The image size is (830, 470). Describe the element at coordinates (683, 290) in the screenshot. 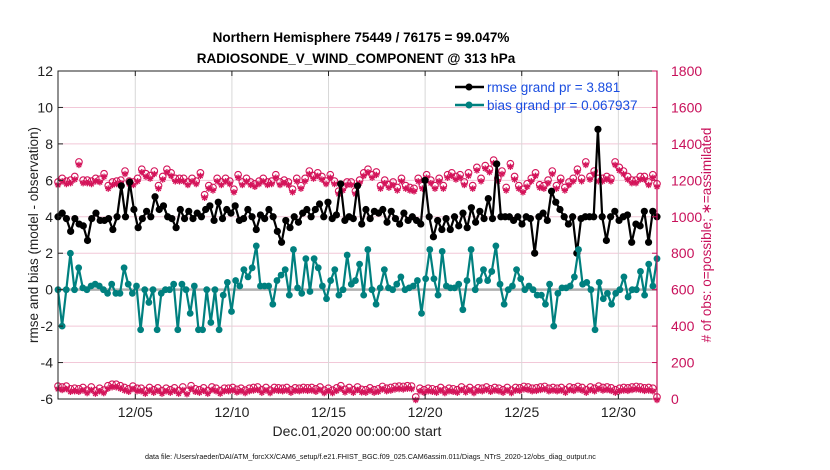

I see `y2-tick-label: 600` at that location.